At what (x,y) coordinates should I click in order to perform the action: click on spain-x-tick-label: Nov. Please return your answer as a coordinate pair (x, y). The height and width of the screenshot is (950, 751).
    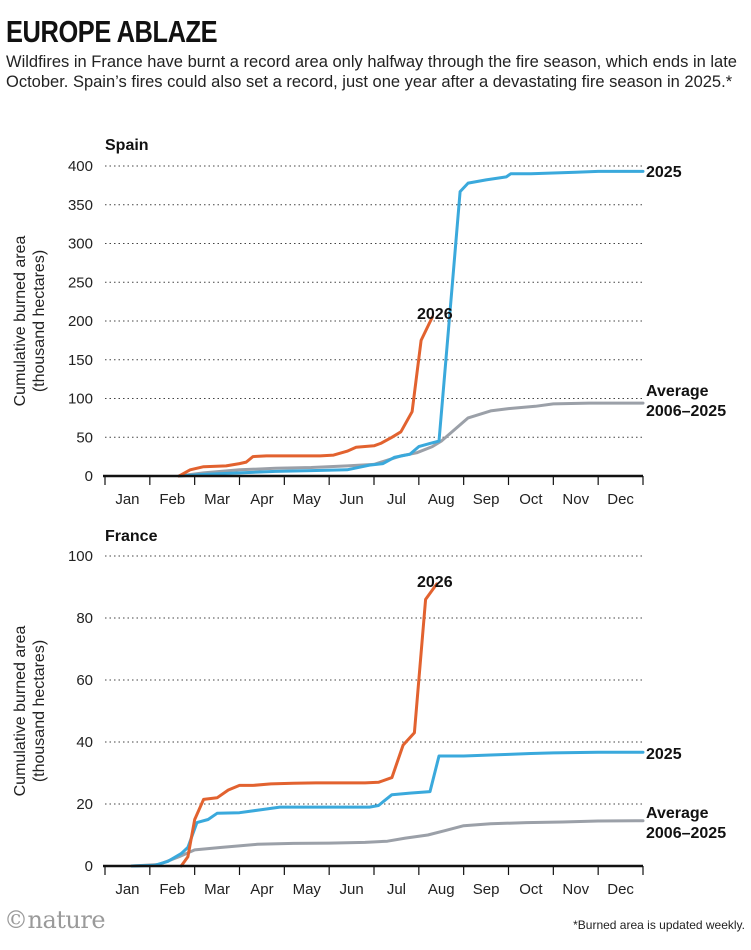
    Looking at the image, I should click on (575, 499).